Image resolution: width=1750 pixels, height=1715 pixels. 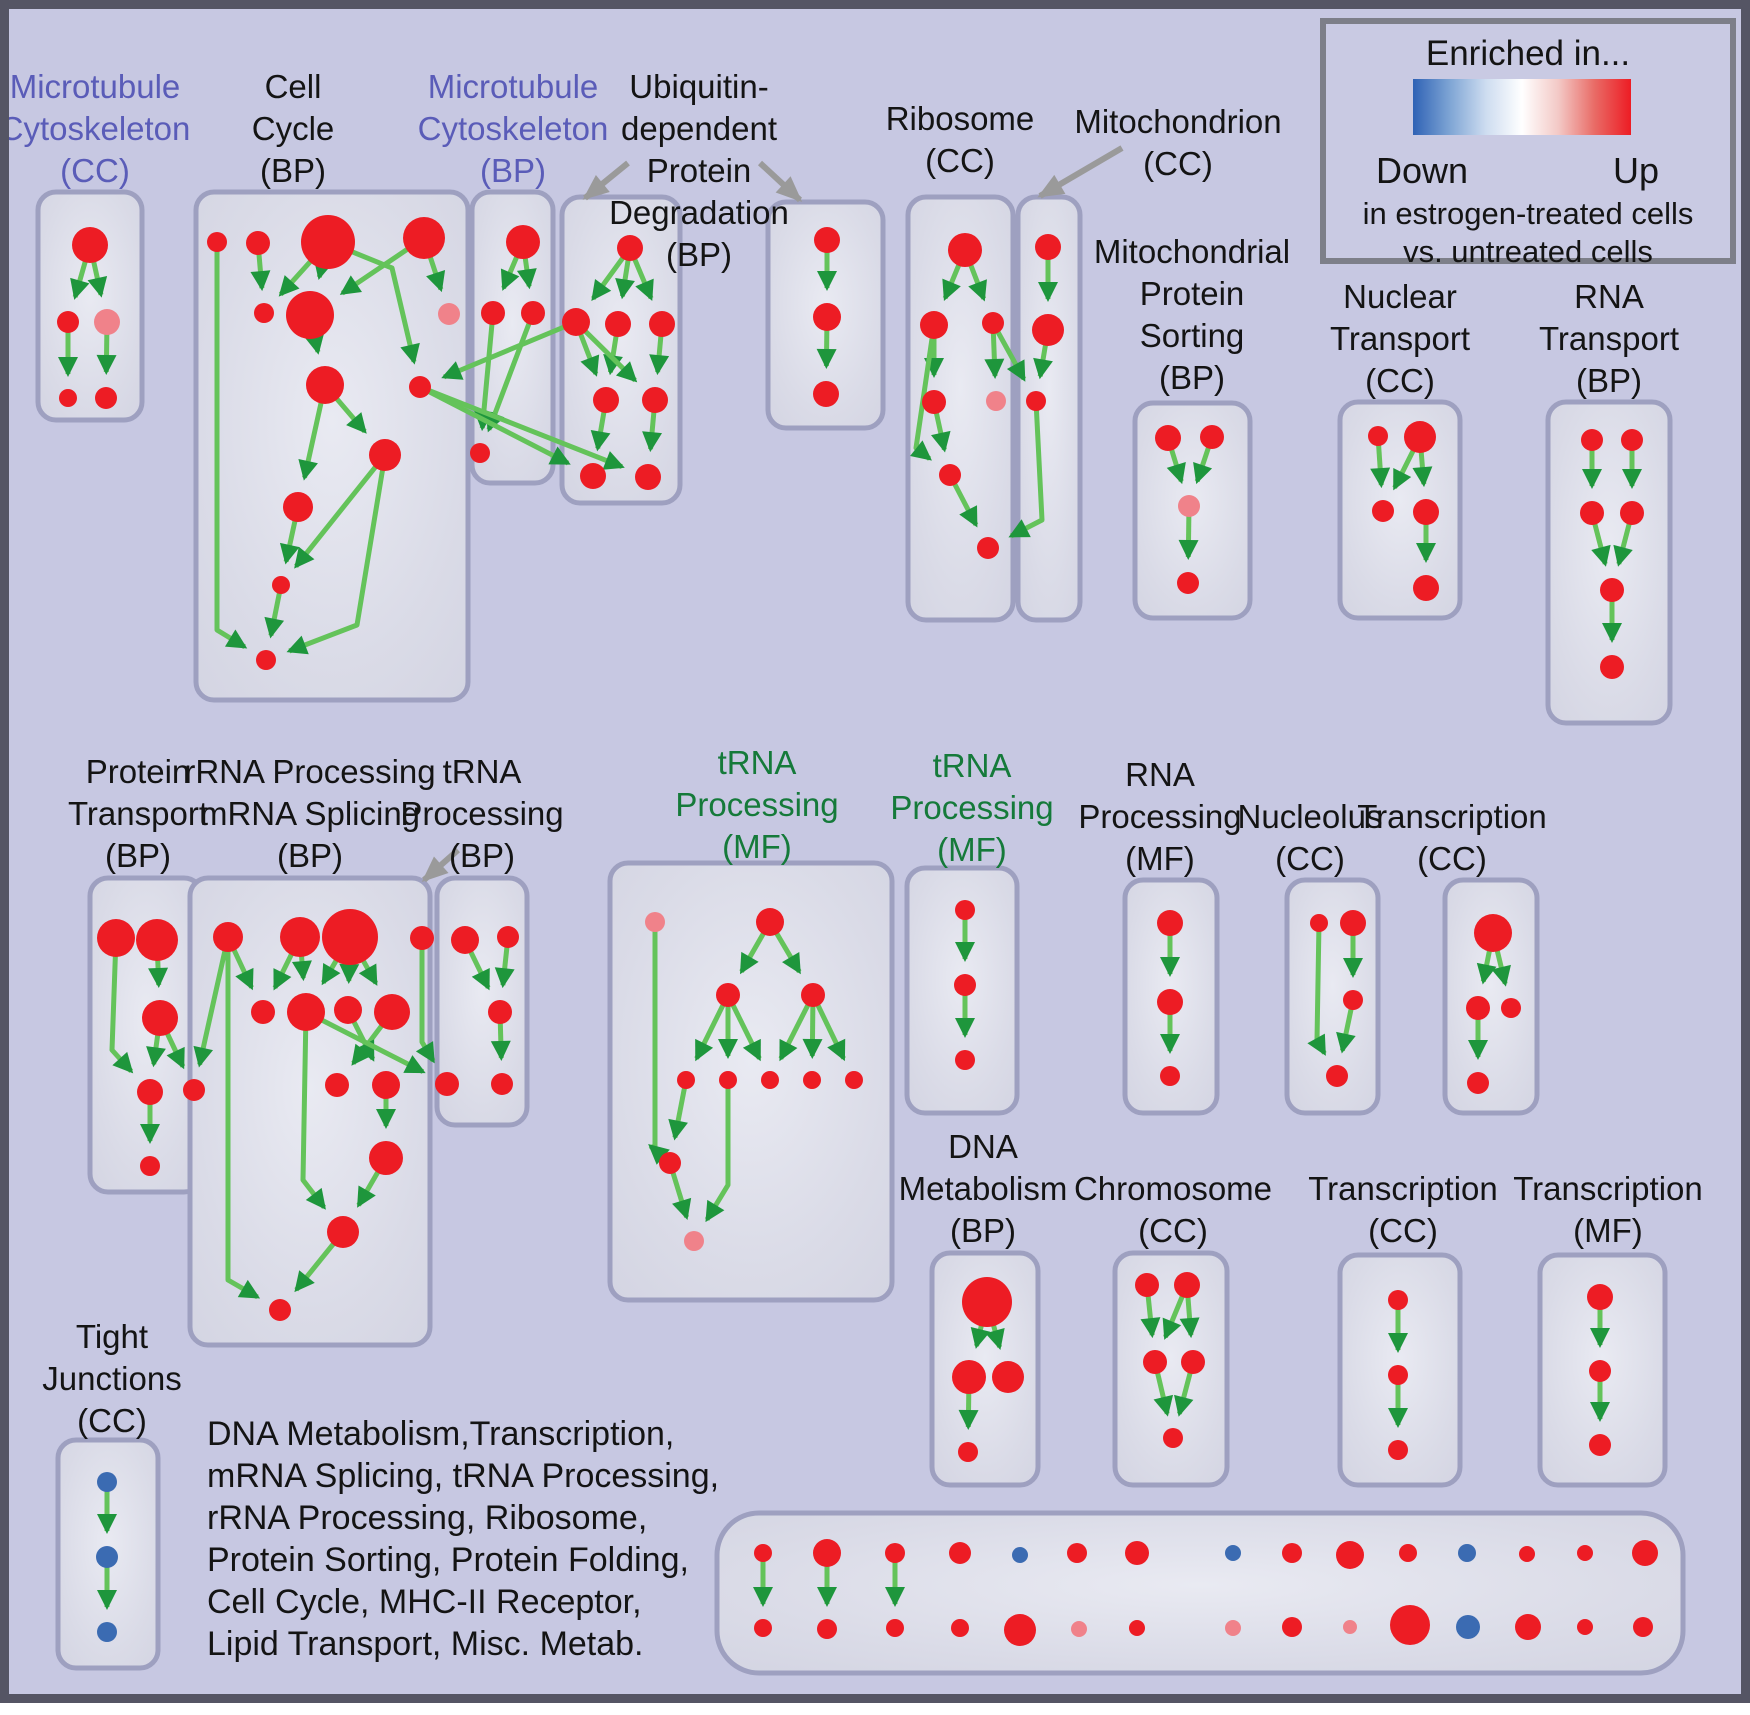 I want to click on transcription-cc-bottom-label: Transcription (CC), so click(x=1403, y=1209).